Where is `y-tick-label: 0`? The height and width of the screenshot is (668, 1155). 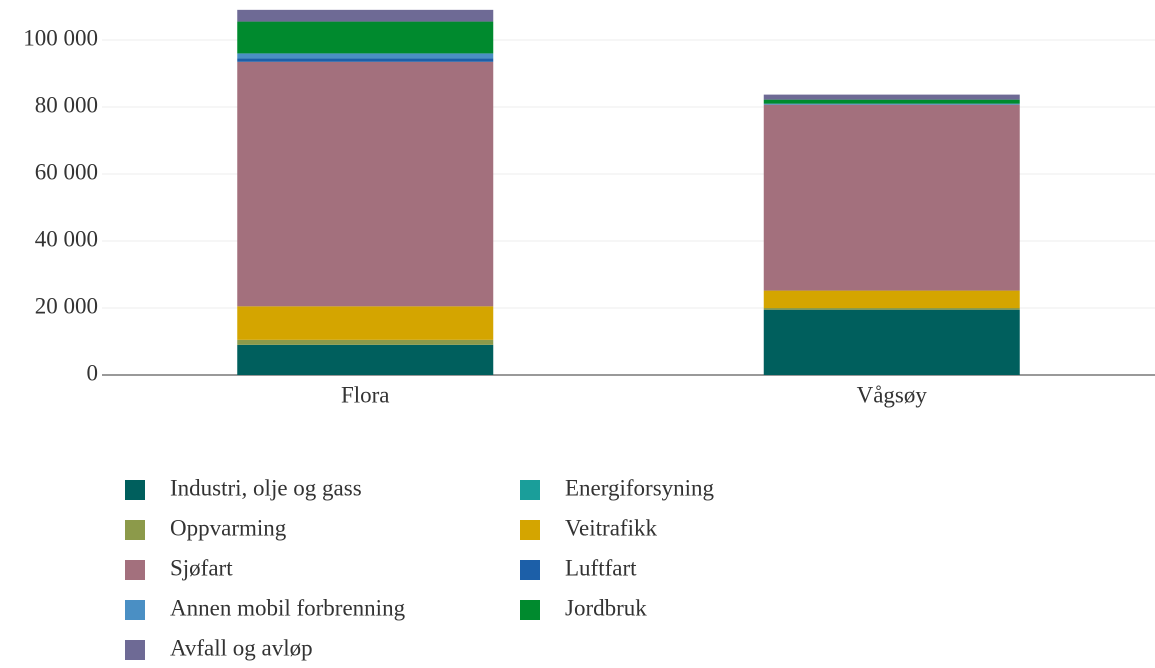
y-tick-label: 0 is located at coordinates (93, 372).